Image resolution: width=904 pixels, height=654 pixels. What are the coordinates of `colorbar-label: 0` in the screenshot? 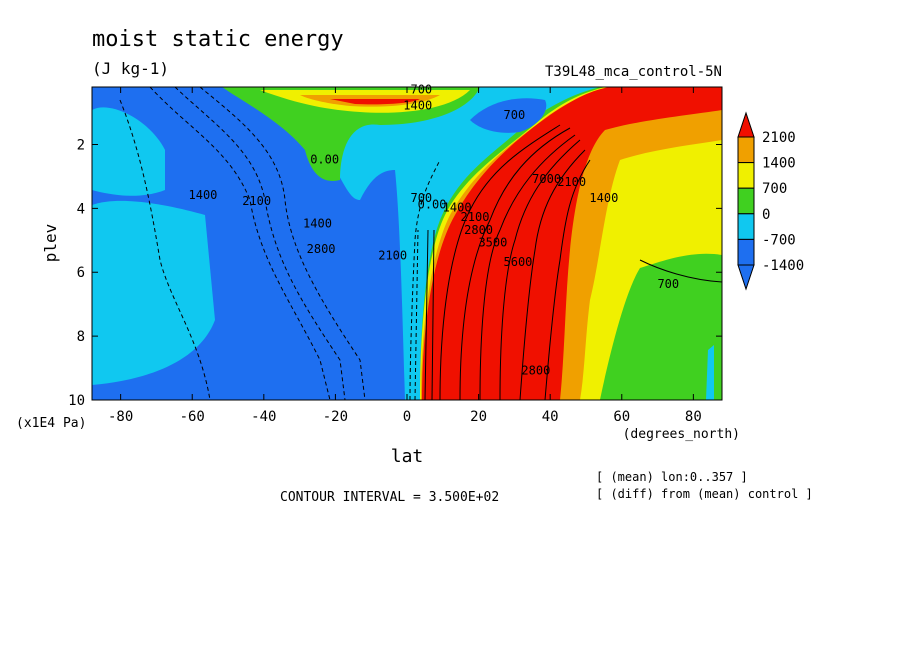 It's located at (766, 215).